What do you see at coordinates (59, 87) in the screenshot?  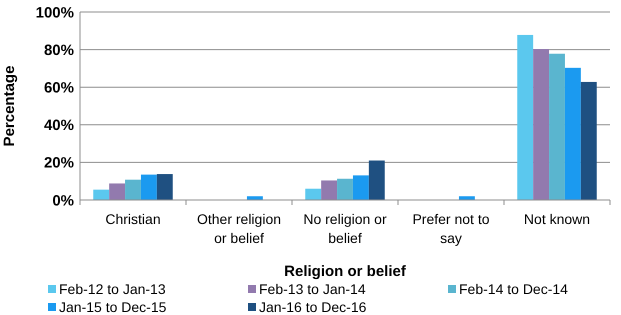 I see `y-tick-label: 60%` at bounding box center [59, 87].